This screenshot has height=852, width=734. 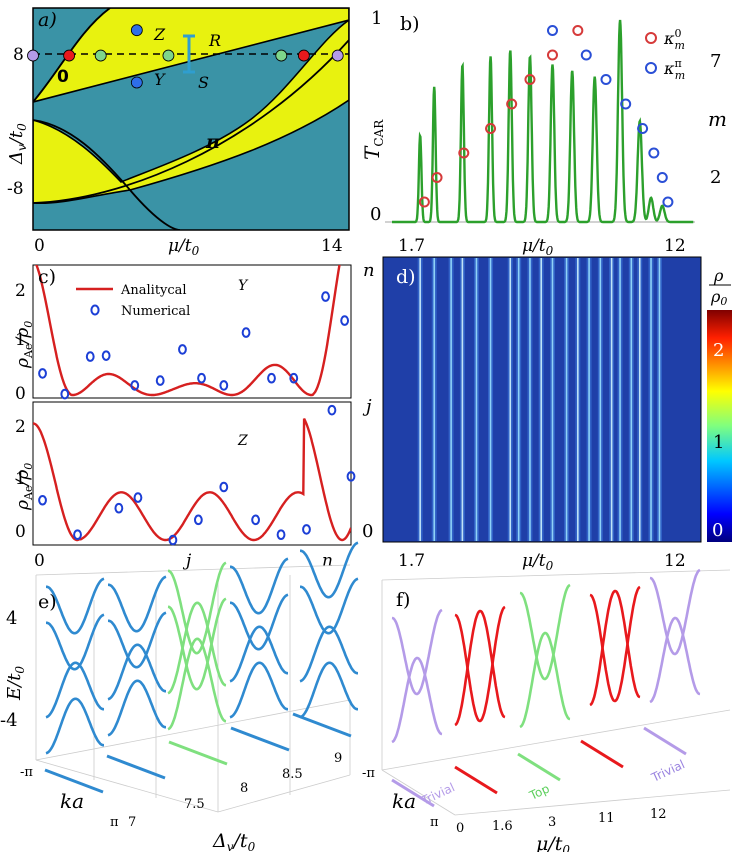 I want to click on legend-kappa0: κ0 m, so click(x=674, y=39).